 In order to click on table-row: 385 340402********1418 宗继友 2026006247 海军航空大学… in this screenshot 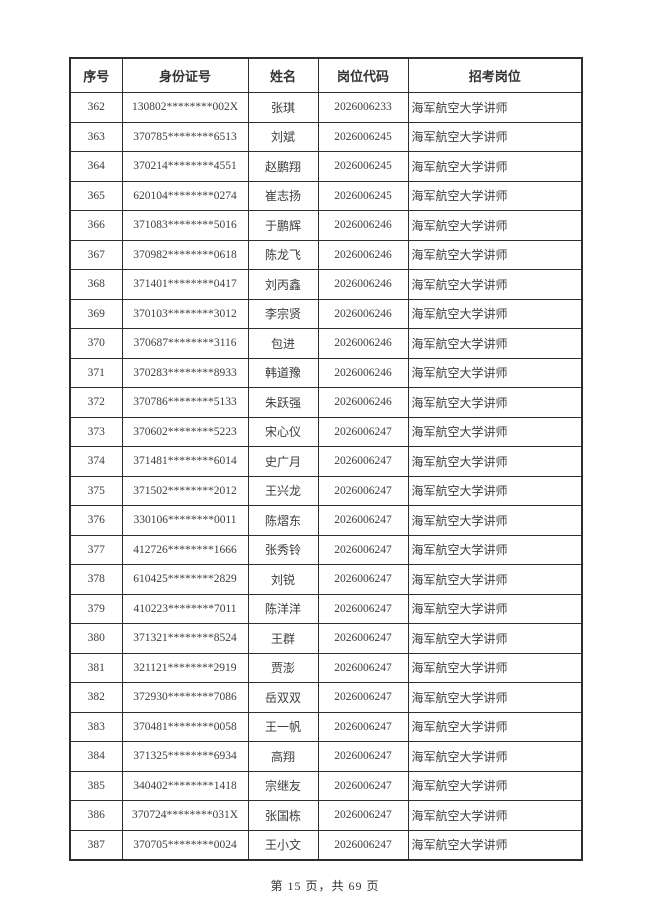, I will do `click(326, 785)`.